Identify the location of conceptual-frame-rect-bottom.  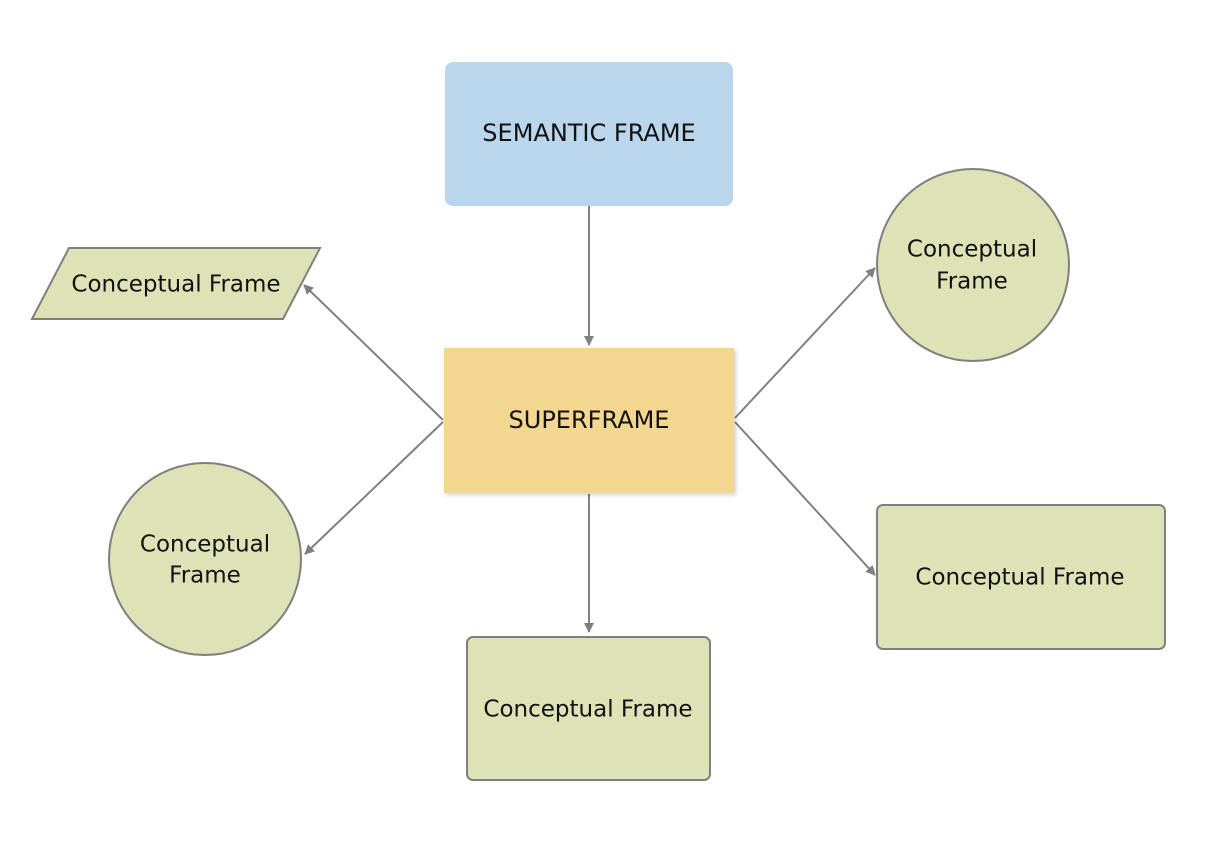
(588, 708).